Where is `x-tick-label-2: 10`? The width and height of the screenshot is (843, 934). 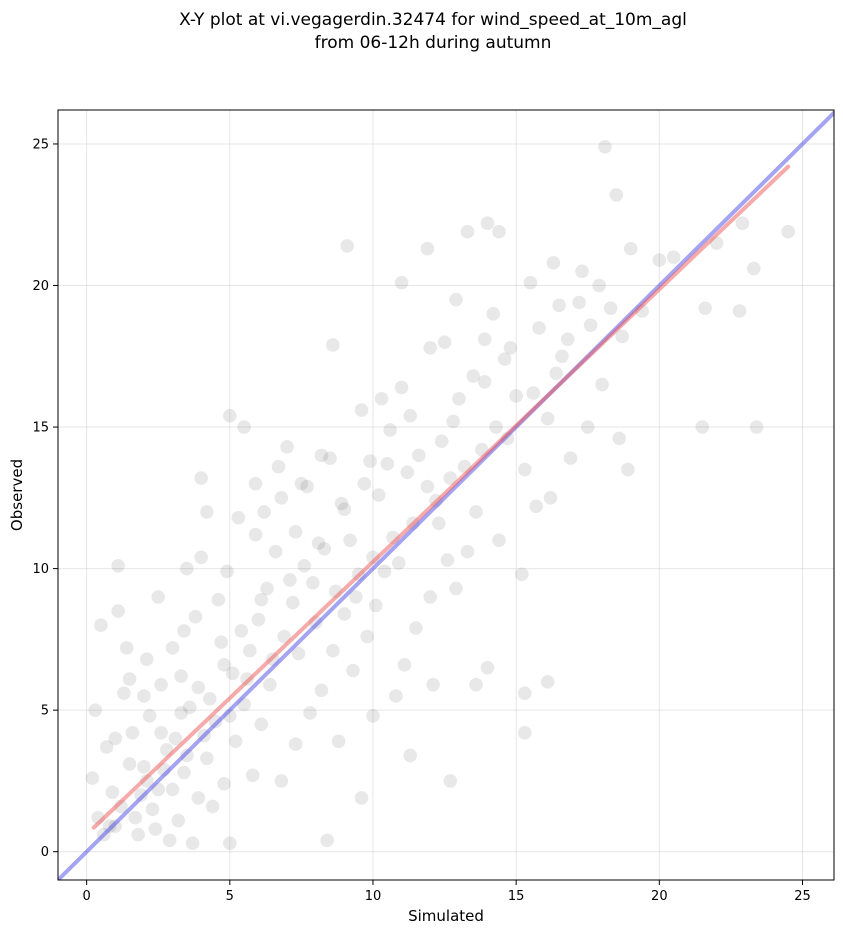 x-tick-label-2: 10 is located at coordinates (373, 896).